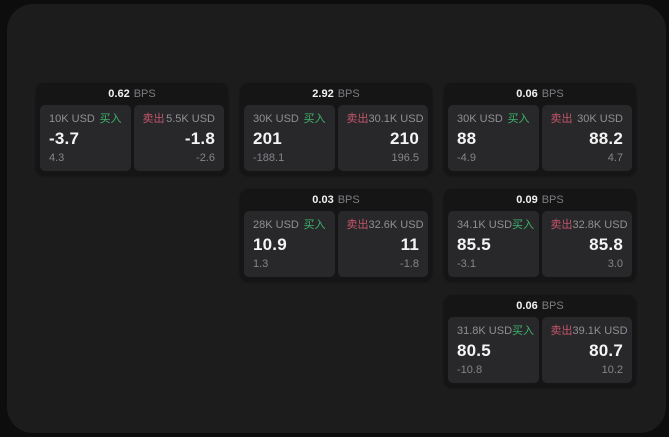  I want to click on bps-header: 0.62 BPS, so click(132, 94).